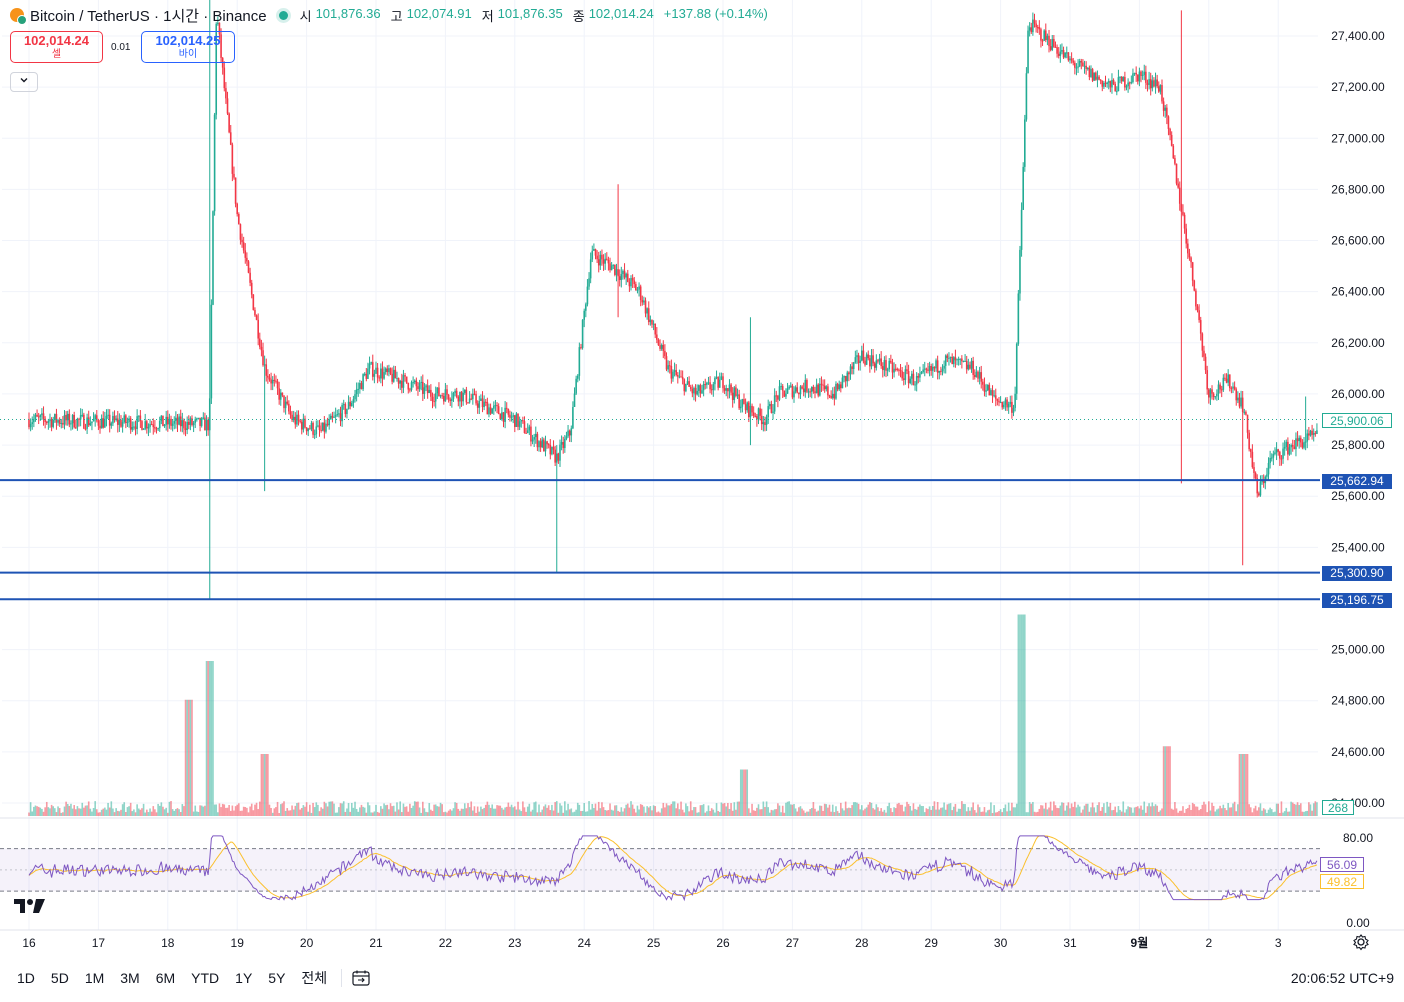 The width and height of the screenshot is (1404, 1002). Describe the element at coordinates (1342, 864) in the screenshot. I see `rsi-value-tag: 56.09` at that location.